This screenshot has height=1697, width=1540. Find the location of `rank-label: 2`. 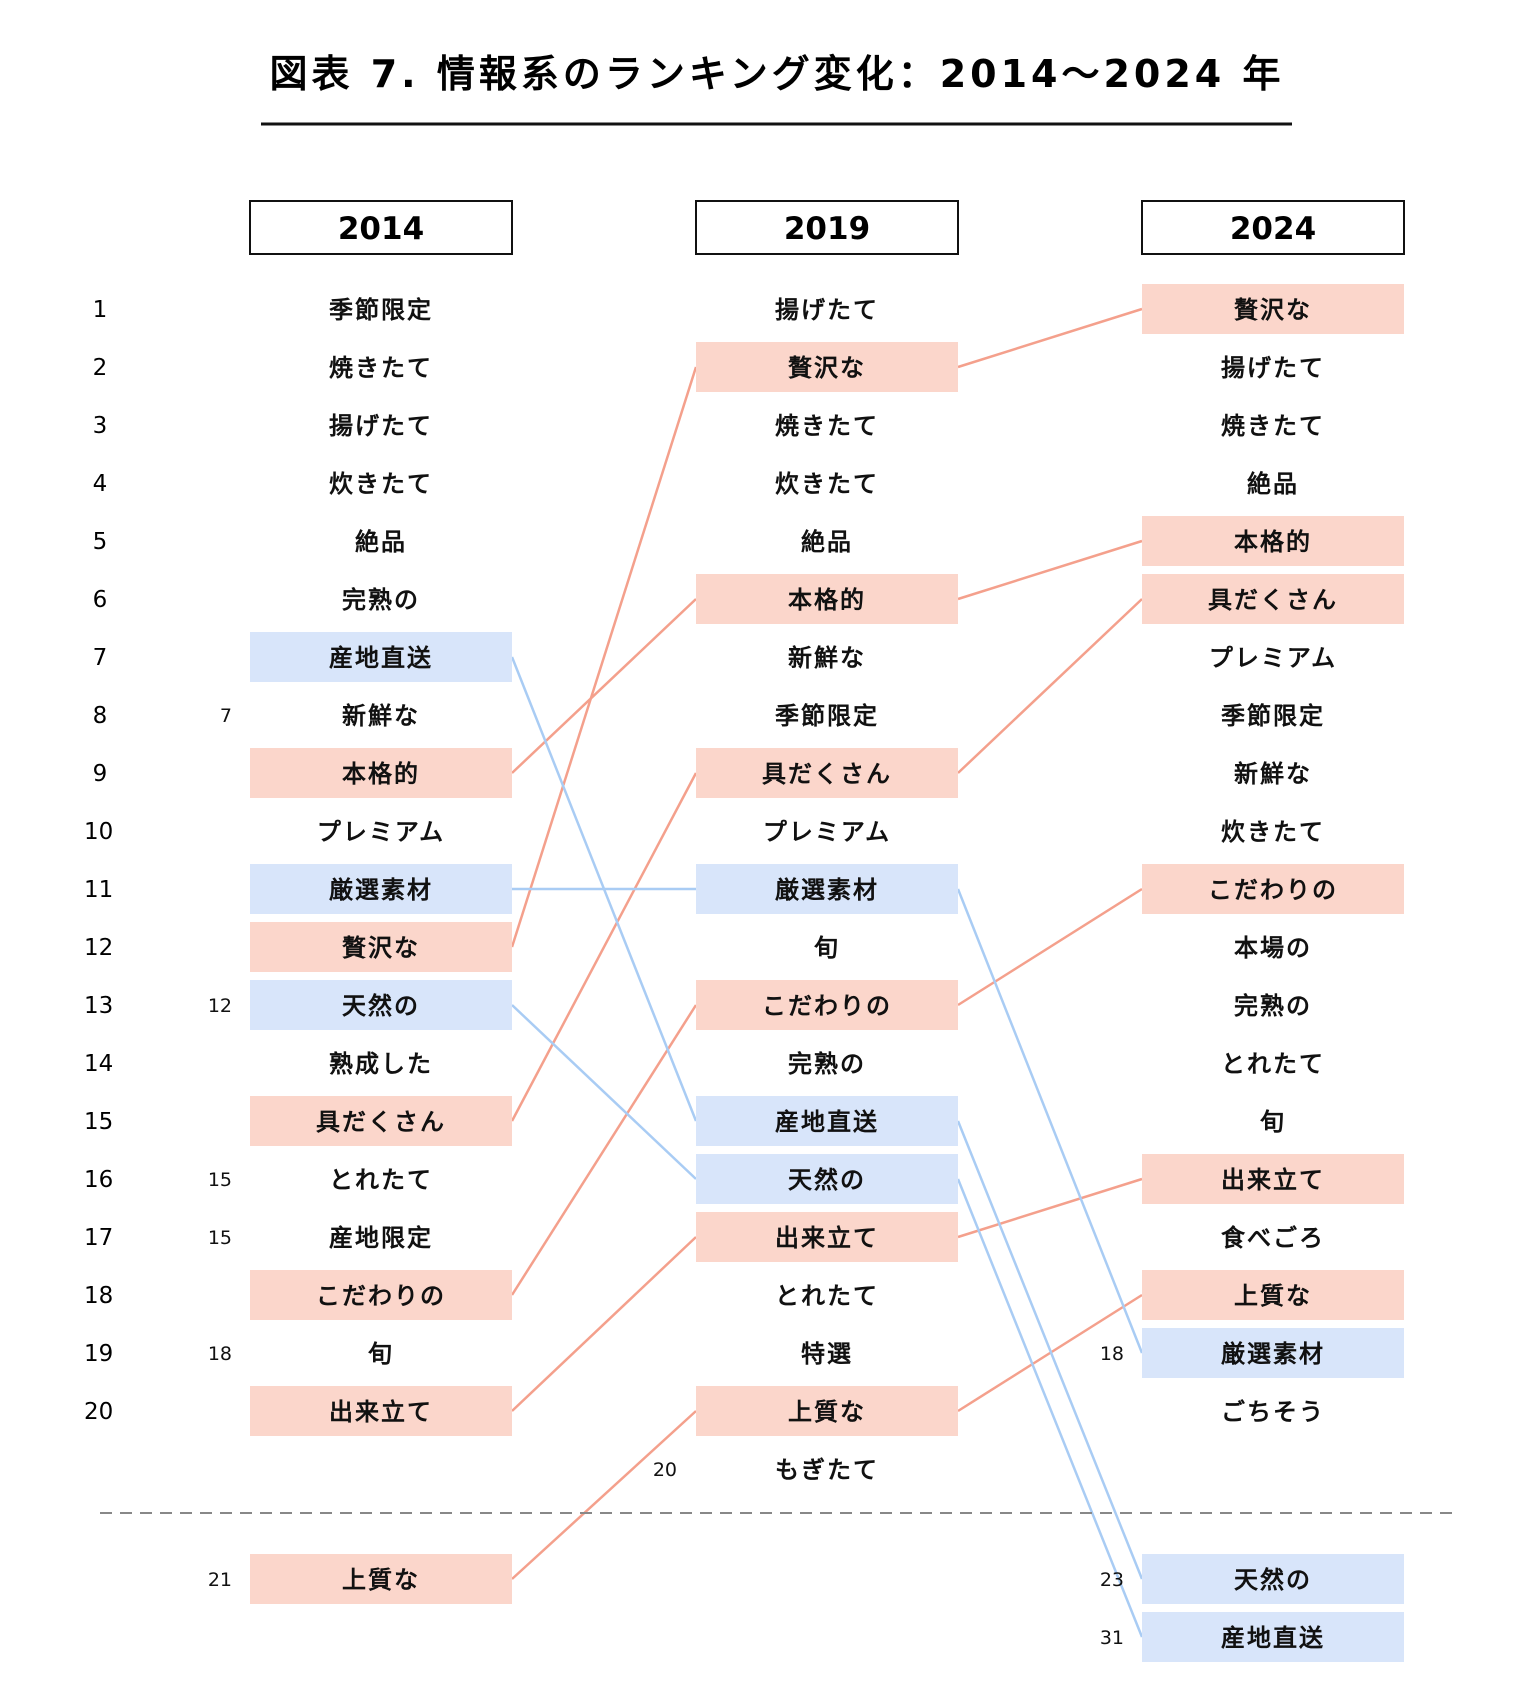

rank-label: 2 is located at coordinates (100, 368).